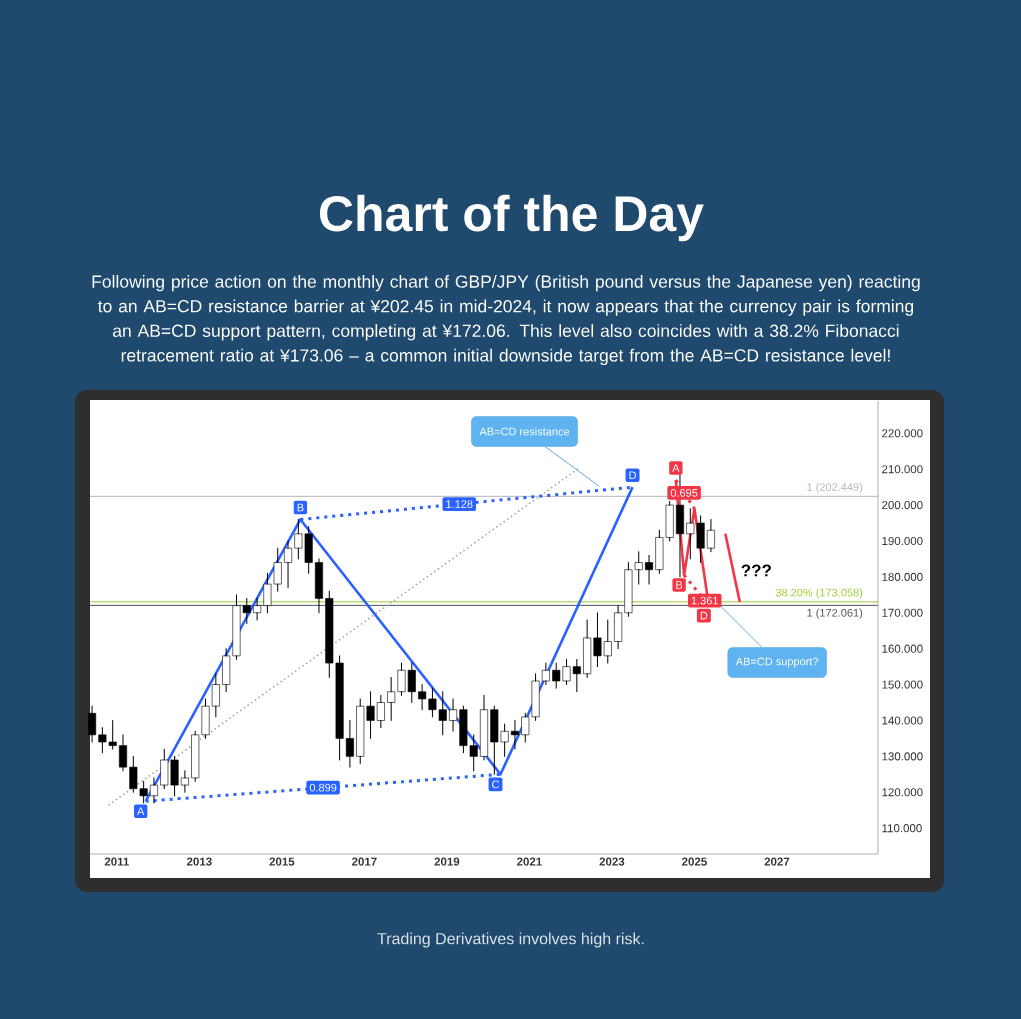 The height and width of the screenshot is (1019, 1021). I want to click on chart-subtitle: Following price action on the monthly chart of GBP/JPY (British pound versus the Japanese yen) reacting to an AB=CD resistance barrier at ¥202.45 in mid-2024, it now appears that the currency pair is forming an AB=CD support pattern, completing at ¥172.06. This level also coincides with a 38.2% Fibonacci retracement ratio at ¥173.06 – a common initial downside target from the AB=CD resistance level!, so click(506, 320).